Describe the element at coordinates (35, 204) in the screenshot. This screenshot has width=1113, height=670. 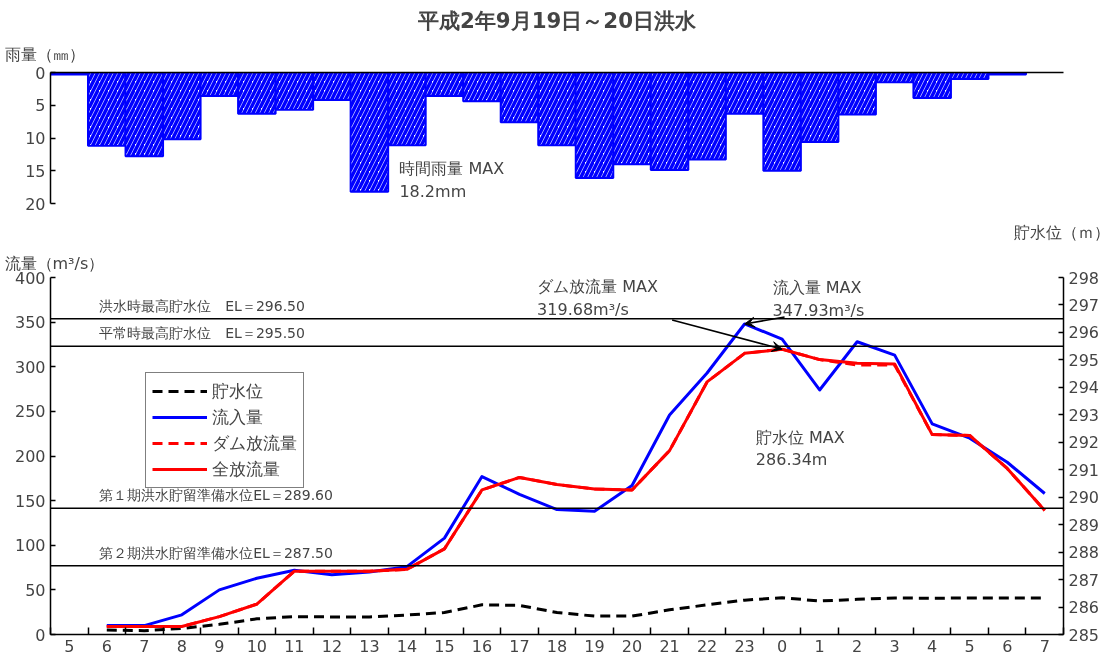
I see `y-tick-label: 20` at that location.